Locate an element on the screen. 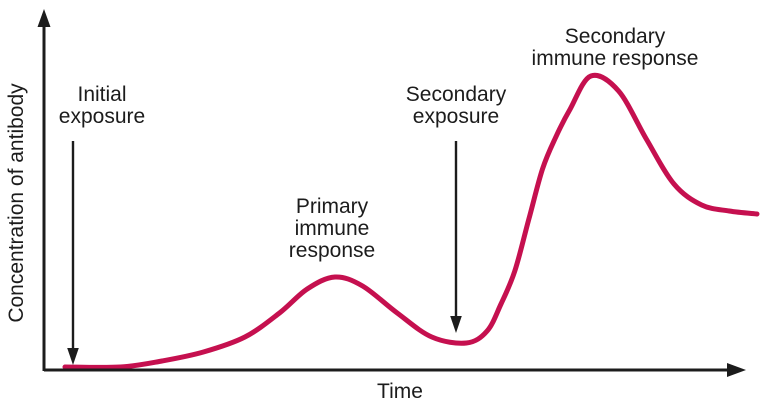 Image resolution: width=763 pixels, height=414 pixels. secondary-exposure-line2: exposure is located at coordinates (456, 116).